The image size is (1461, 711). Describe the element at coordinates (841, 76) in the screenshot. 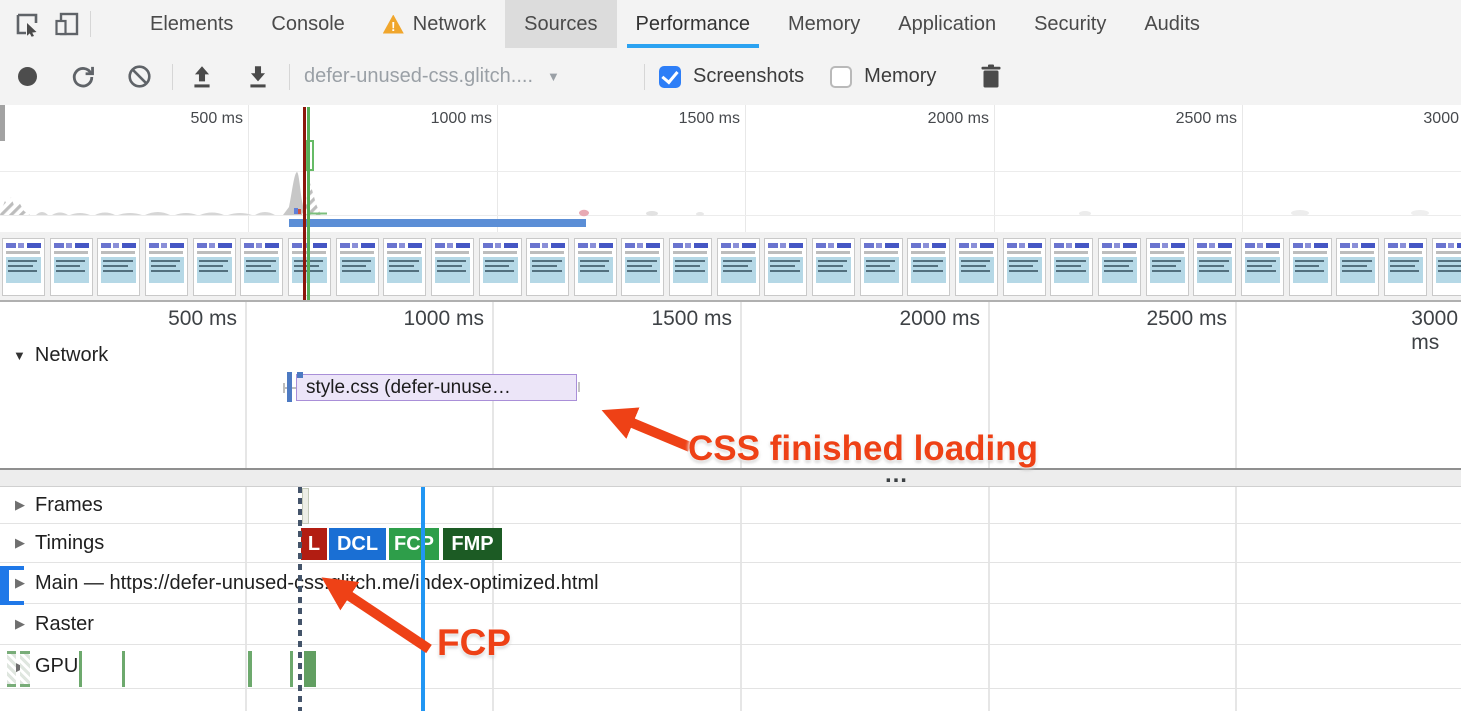

I see `memory-checkbox` at that location.